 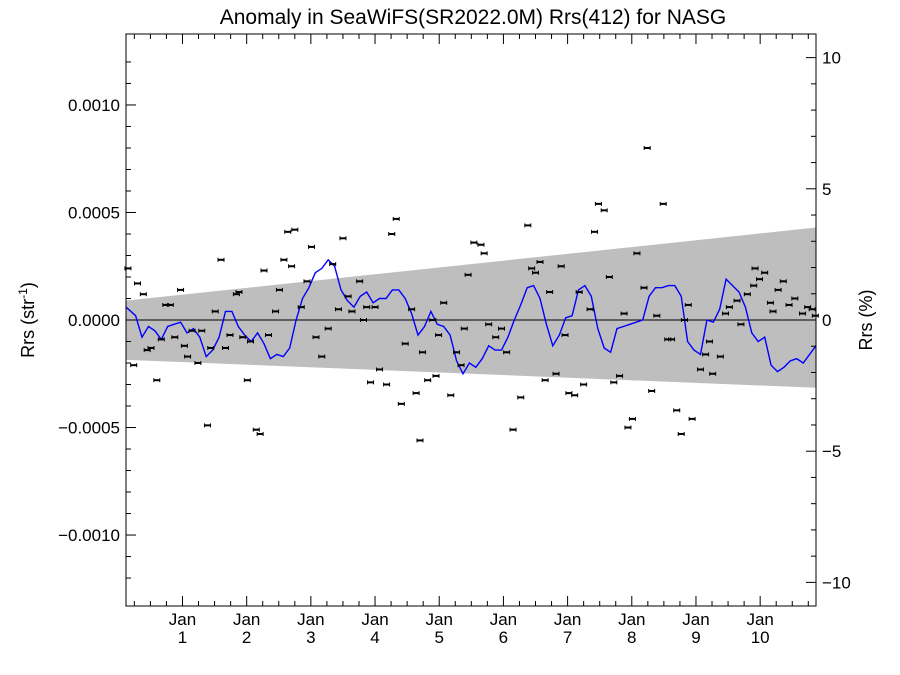 What do you see at coordinates (310, 637) in the screenshot?
I see `x-tick-label-year: 3` at bounding box center [310, 637].